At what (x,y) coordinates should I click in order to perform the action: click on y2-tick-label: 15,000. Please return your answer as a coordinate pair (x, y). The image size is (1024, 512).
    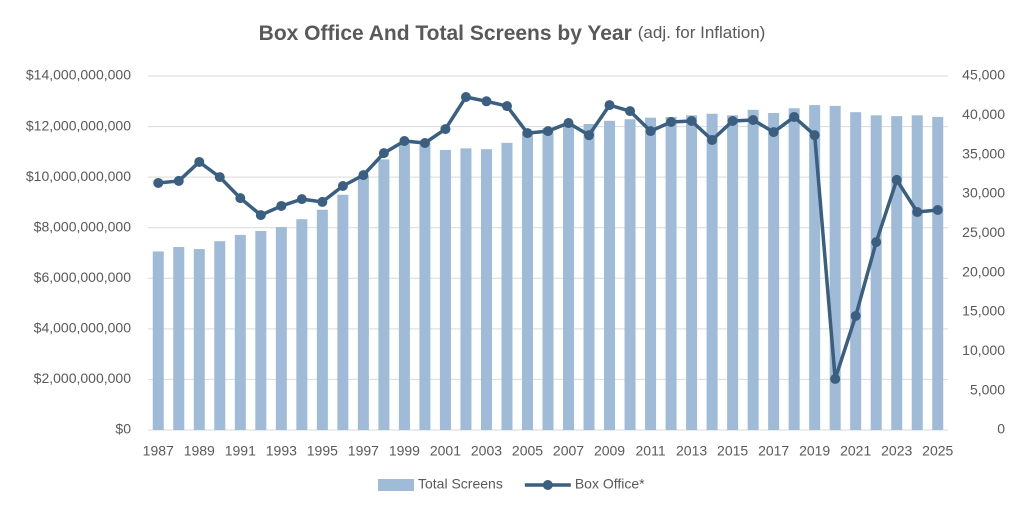
    Looking at the image, I should click on (983, 311).